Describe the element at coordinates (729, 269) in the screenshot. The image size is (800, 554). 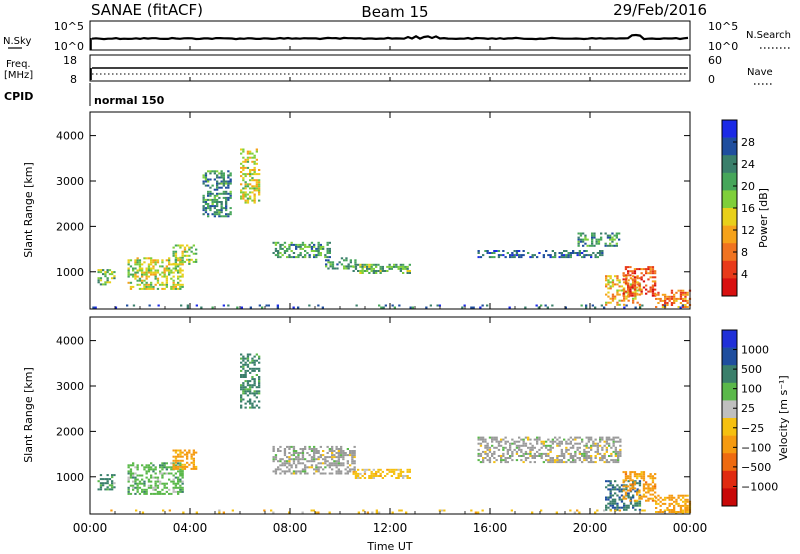
I see `colorbar-swatch` at that location.